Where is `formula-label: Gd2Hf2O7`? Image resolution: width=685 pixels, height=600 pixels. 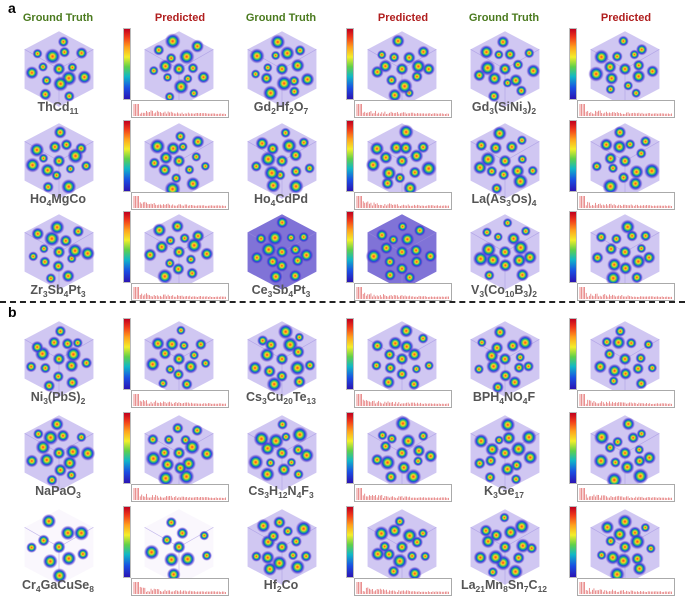
formula-label: Gd2Hf2O7 is located at coordinates (281, 108).